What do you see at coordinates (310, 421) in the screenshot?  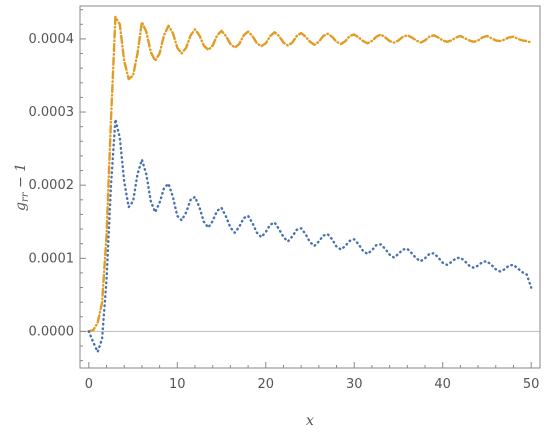 I see `x-axis-label: x` at bounding box center [310, 421].